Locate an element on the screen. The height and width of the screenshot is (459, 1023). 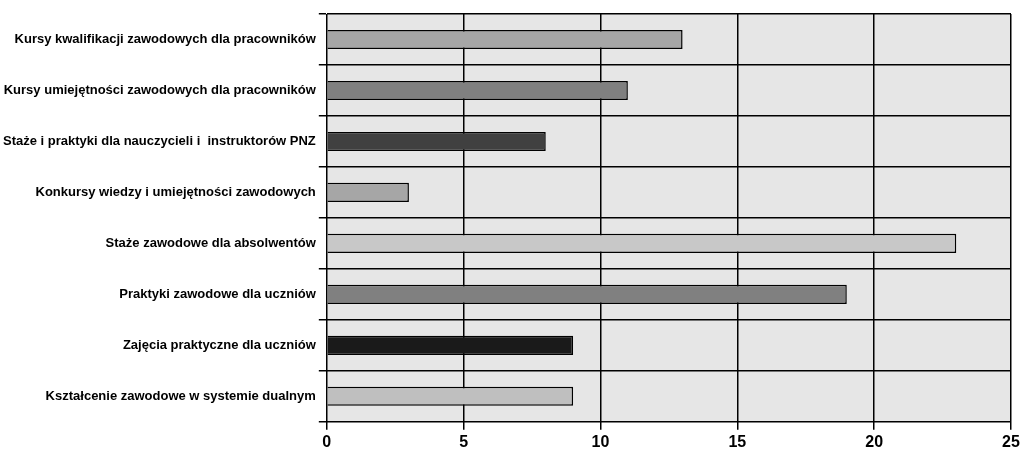
x-tick-label: 15 is located at coordinates (737, 441).